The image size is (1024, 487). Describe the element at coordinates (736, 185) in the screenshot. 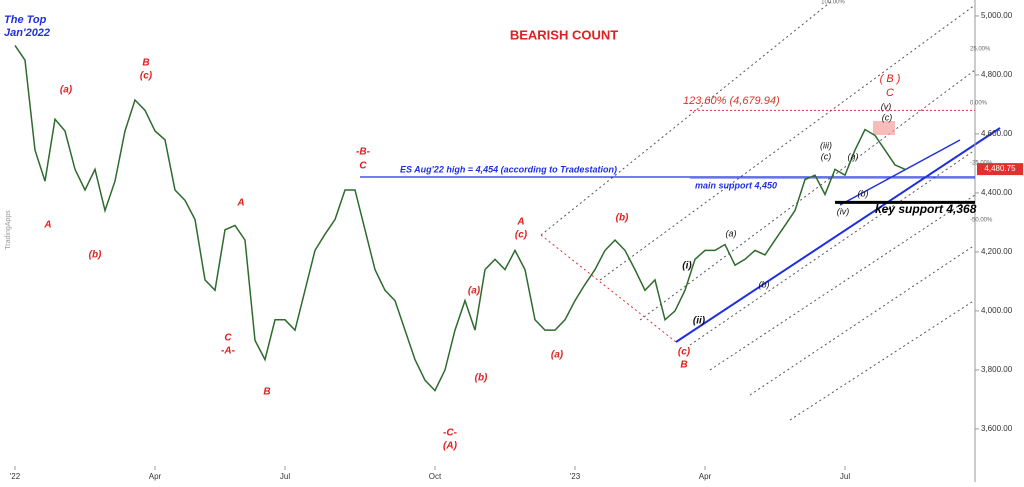

I see `level-label: main support 4,450` at that location.